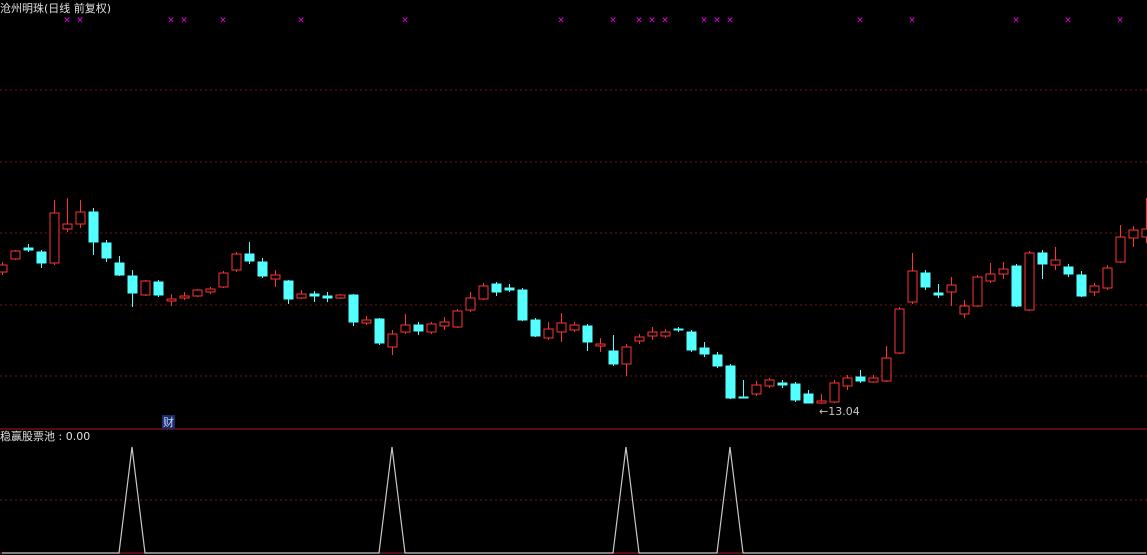 The height and width of the screenshot is (555, 1147). What do you see at coordinates (55, 8) in the screenshot?
I see `chart-title: 沧州明珠(日线 前复权)` at bounding box center [55, 8].